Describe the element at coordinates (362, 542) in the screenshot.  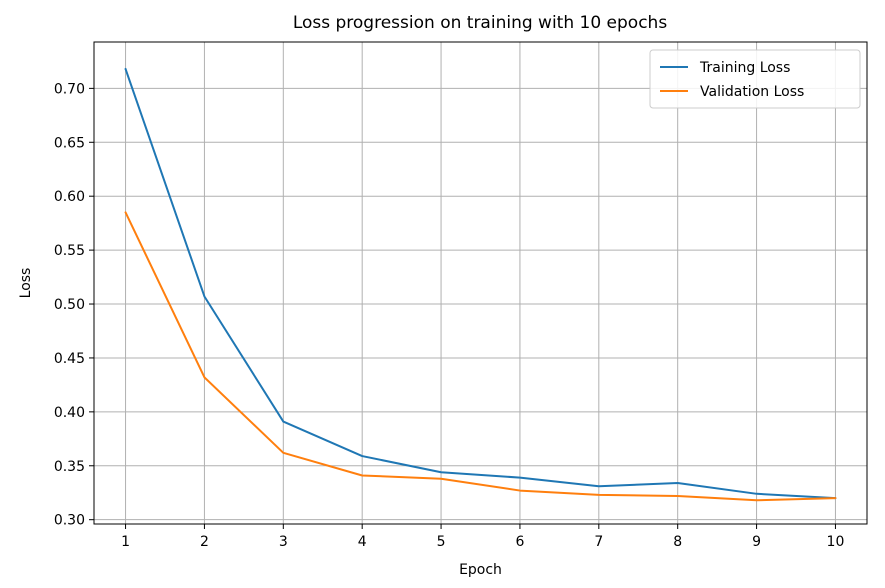
I see `x-tick-label: 4` at that location.